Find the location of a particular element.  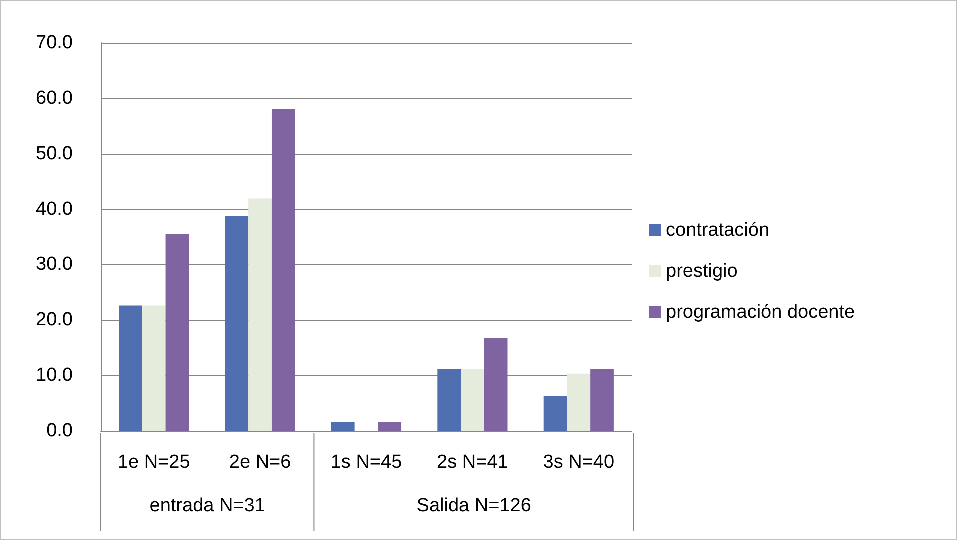

y-tick-label: 70.0 is located at coordinates (54, 43).